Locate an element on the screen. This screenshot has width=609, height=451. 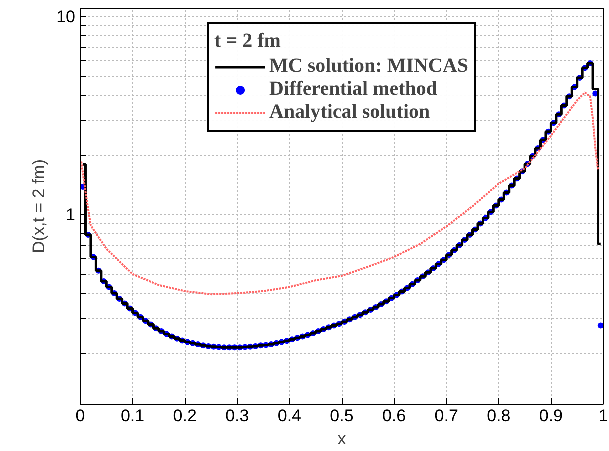
x-tick-label: 0.4 is located at coordinates (290, 416).